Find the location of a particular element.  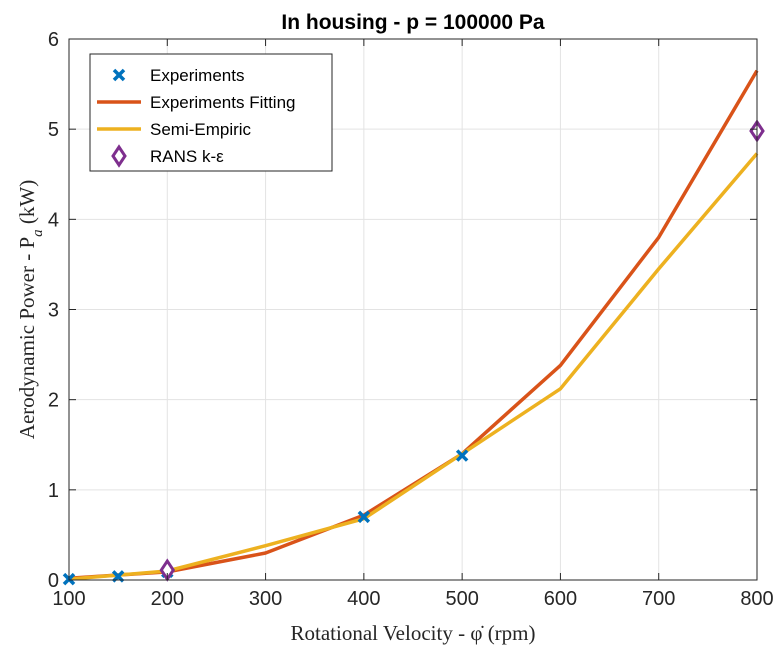

y-tick-label: 3 is located at coordinates (53, 311).